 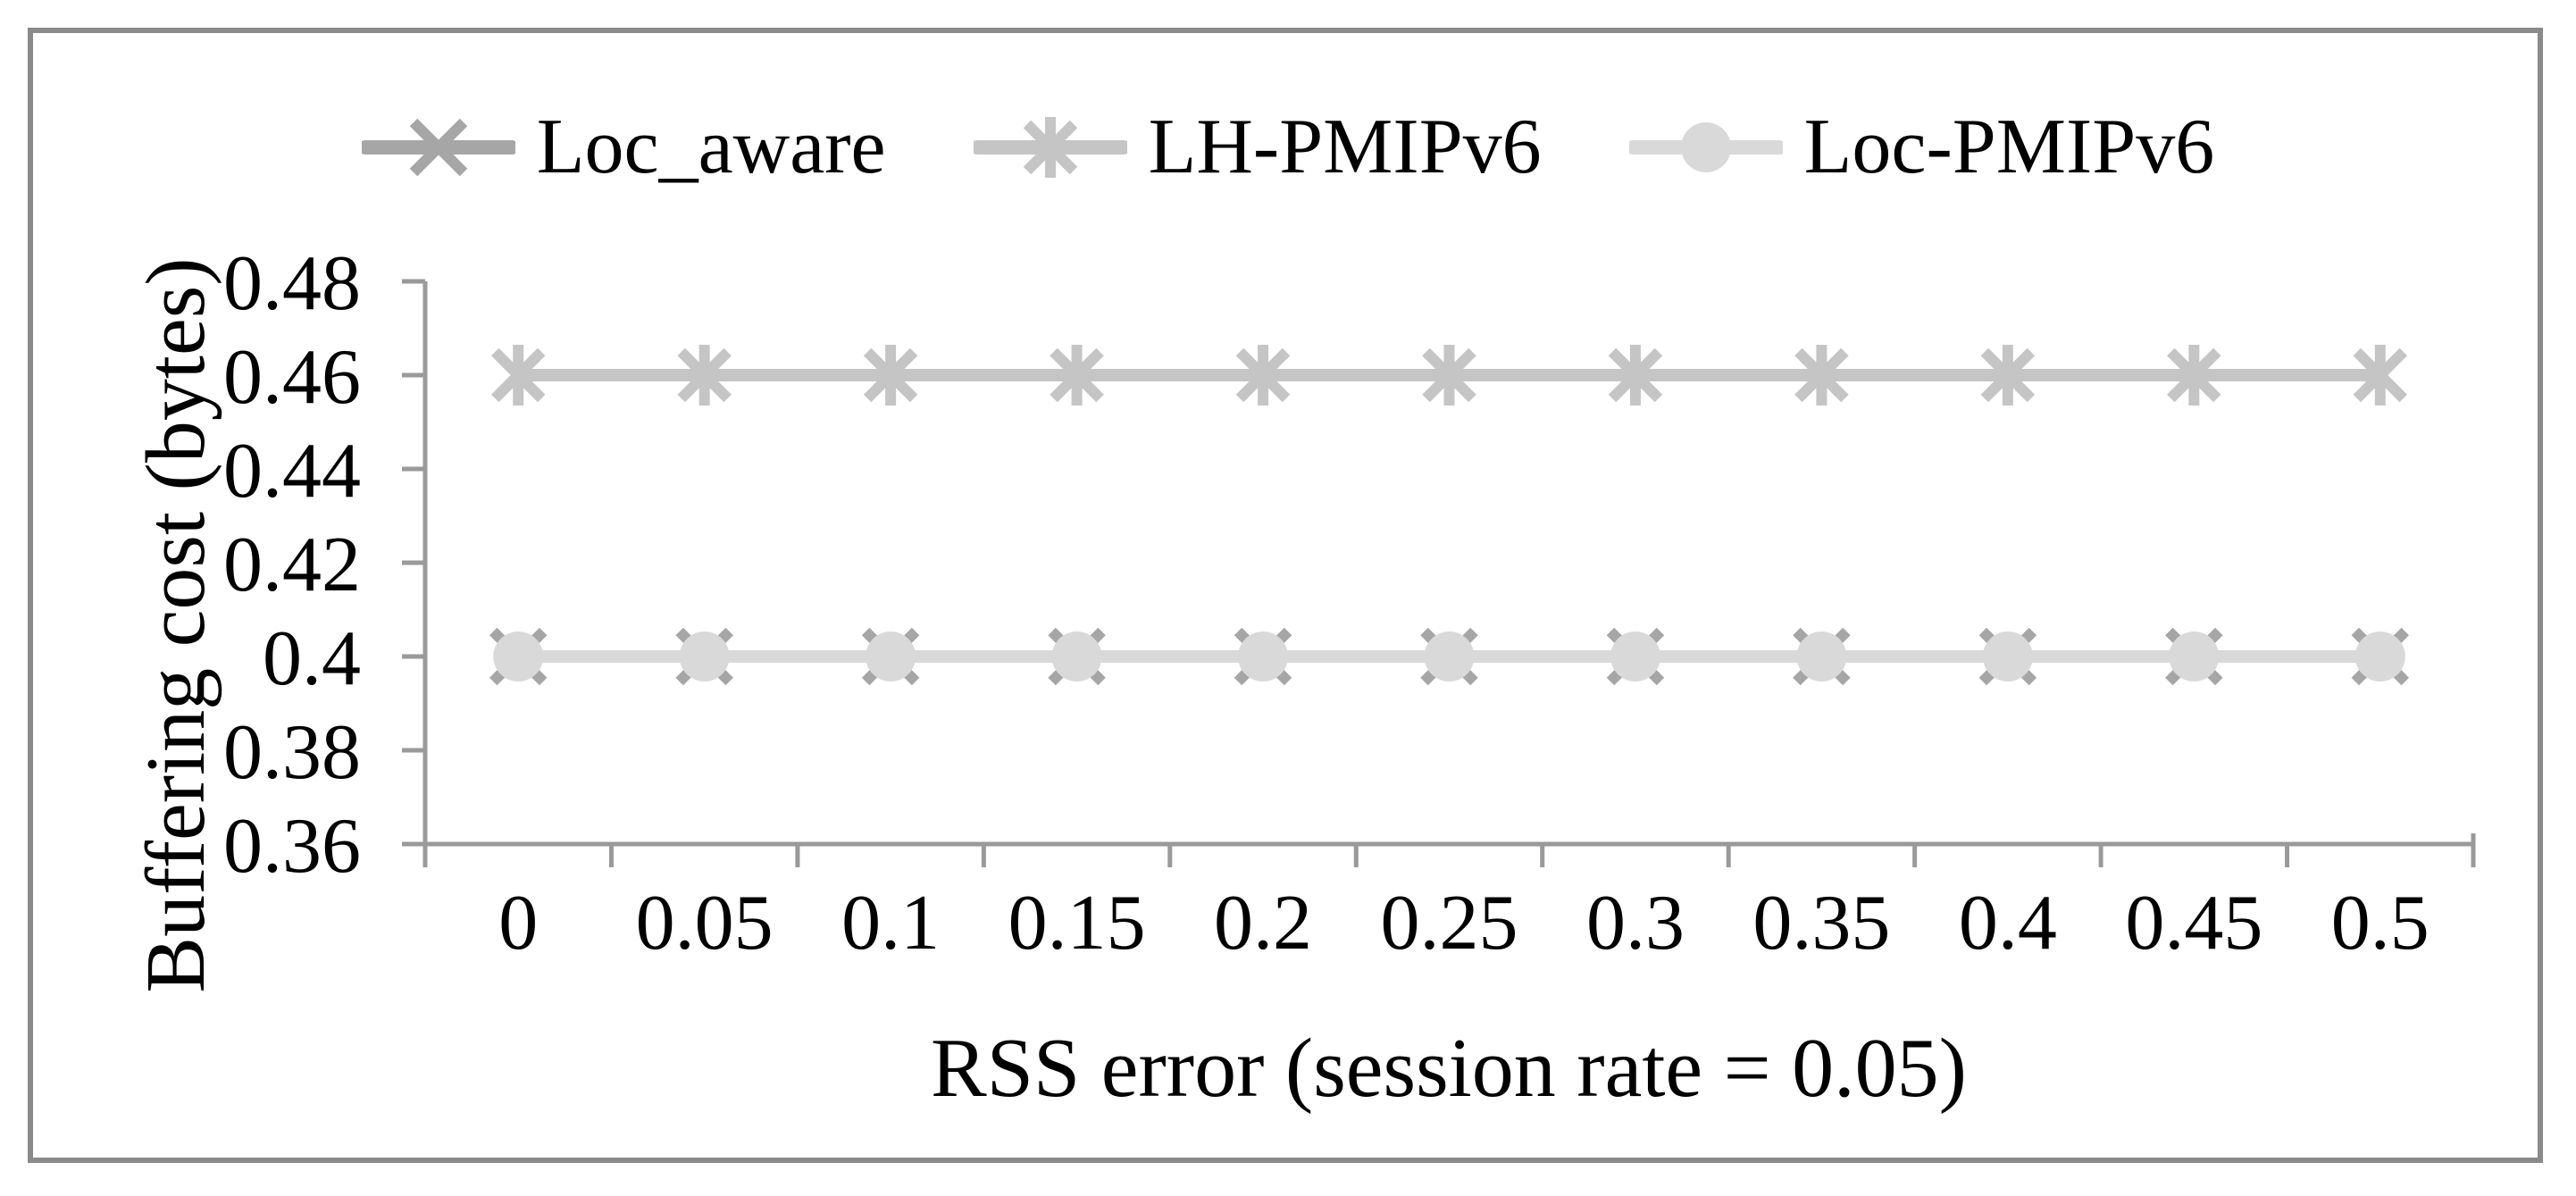 I want to click on x-tick-label: 0.3, so click(x=1636, y=923).